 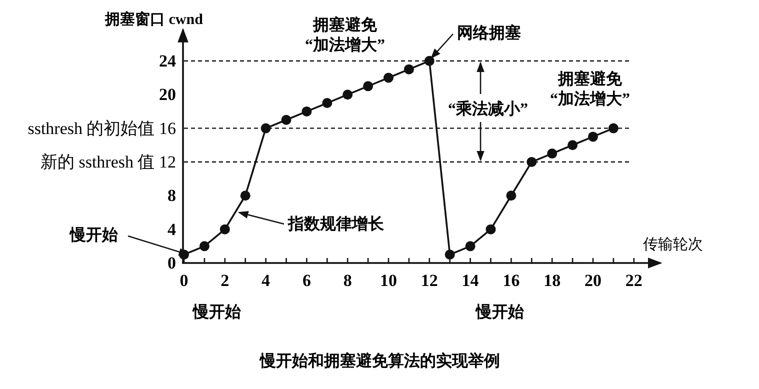 What do you see at coordinates (633, 280) in the screenshot?
I see `x-tick-label: 22` at bounding box center [633, 280].